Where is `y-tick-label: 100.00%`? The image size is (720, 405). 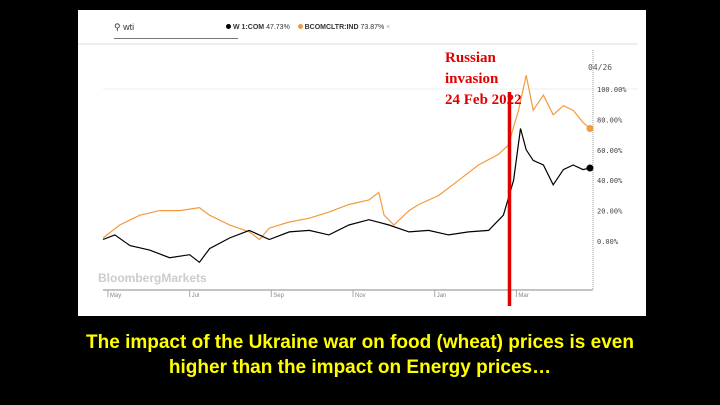
y-tick-label: 100.00% is located at coordinates (612, 90).